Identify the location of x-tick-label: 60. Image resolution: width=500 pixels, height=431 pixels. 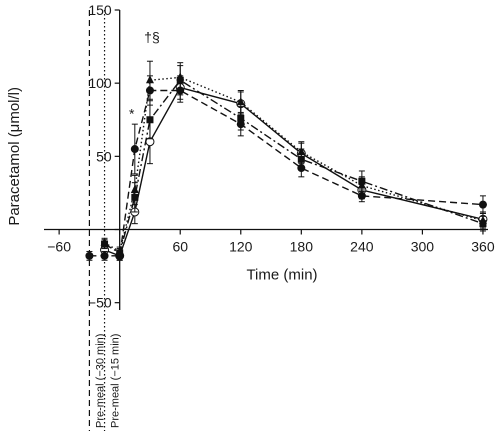
(180, 247).